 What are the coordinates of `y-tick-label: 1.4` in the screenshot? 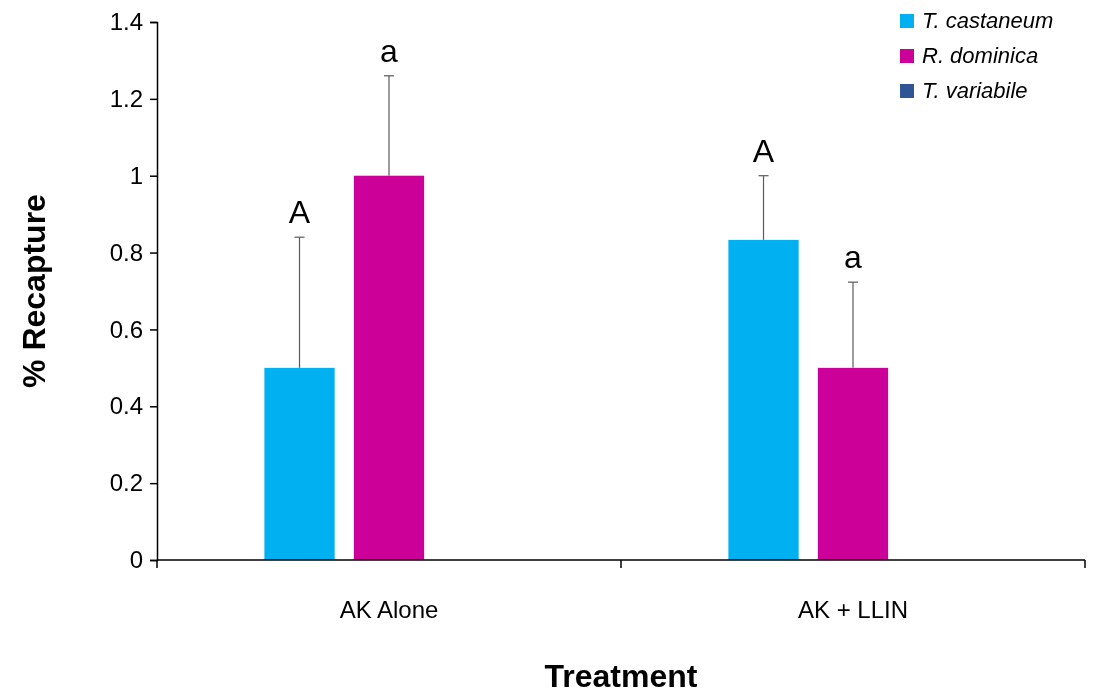 It's located at (126, 22).